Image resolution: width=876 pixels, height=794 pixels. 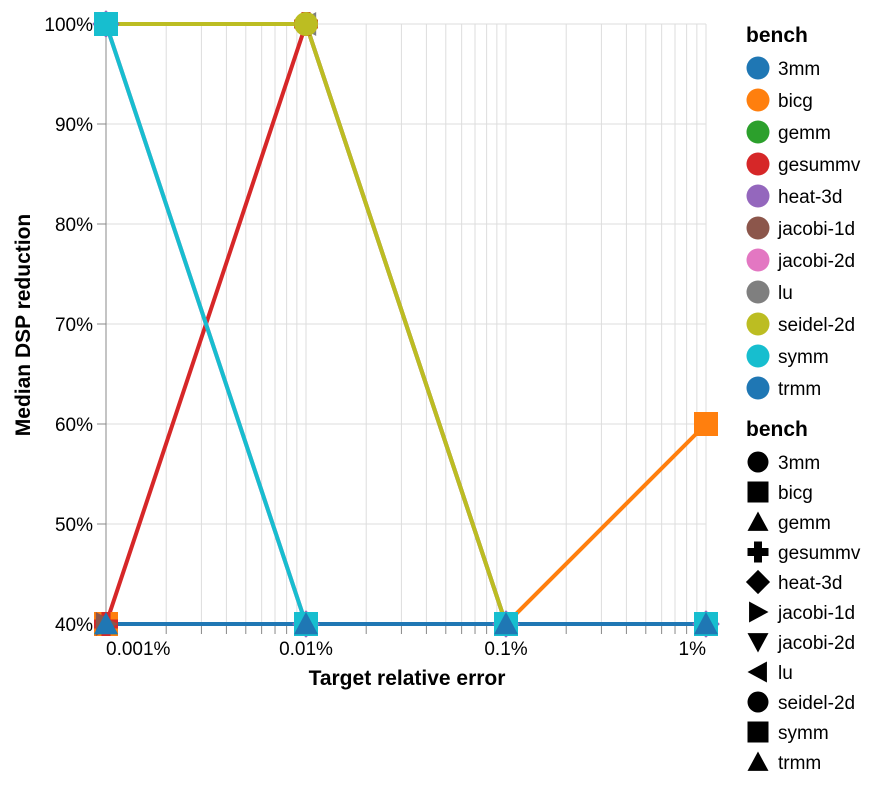 What do you see at coordinates (816, 703) in the screenshot?
I see `shape-legend-label-seidel-2d: seidel-2d` at bounding box center [816, 703].